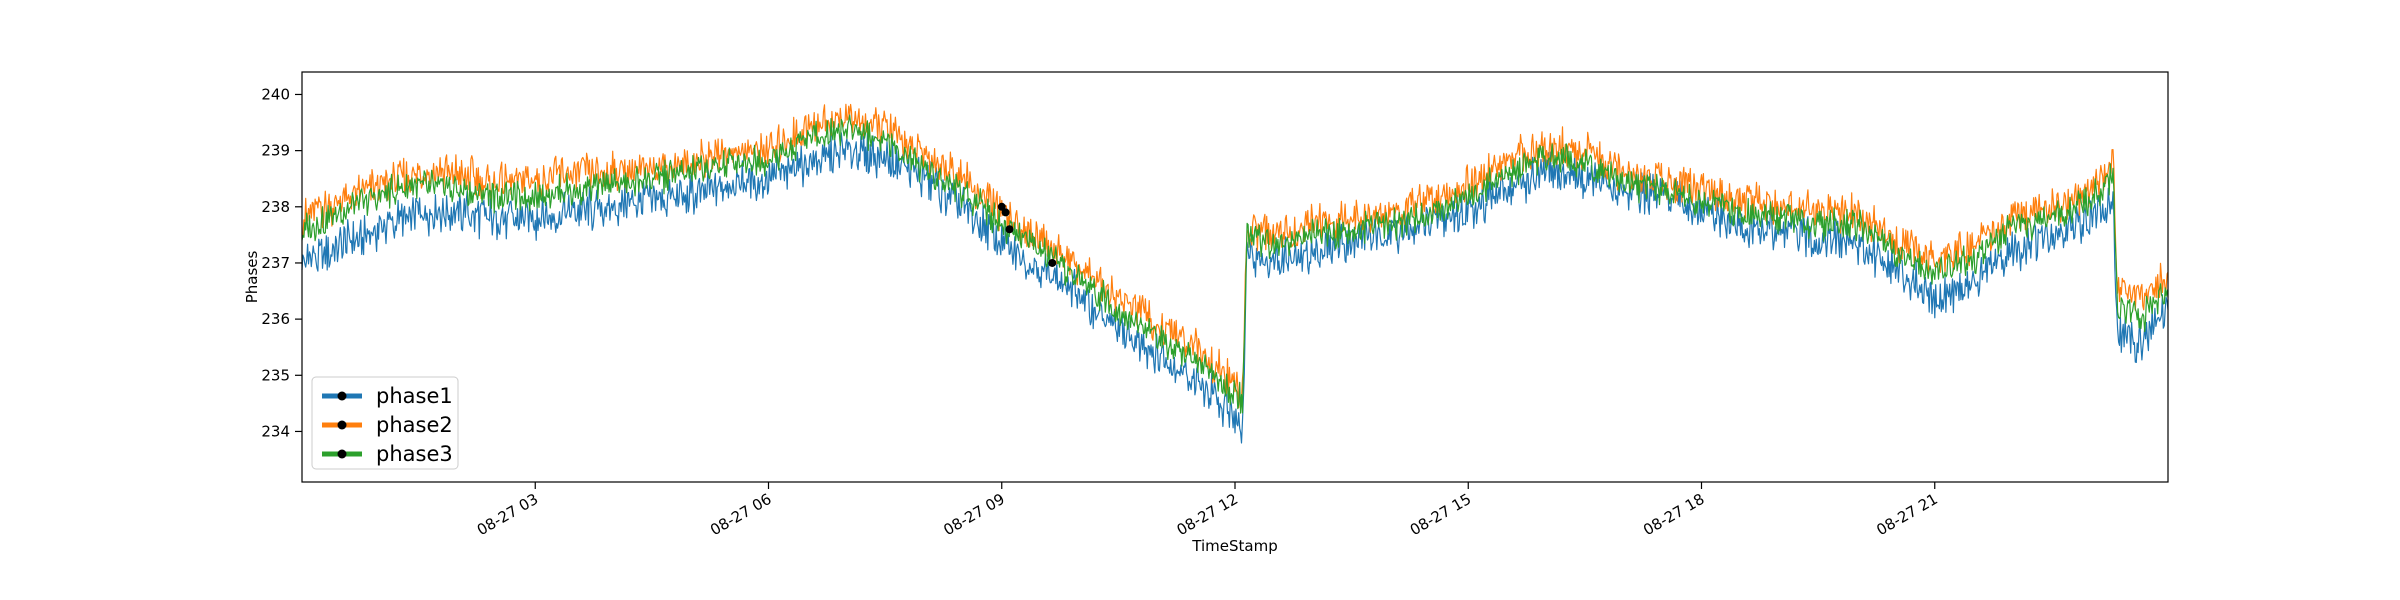 The width and height of the screenshot is (2400, 600). I want to click on y-tick-label: 234, so click(275, 431).